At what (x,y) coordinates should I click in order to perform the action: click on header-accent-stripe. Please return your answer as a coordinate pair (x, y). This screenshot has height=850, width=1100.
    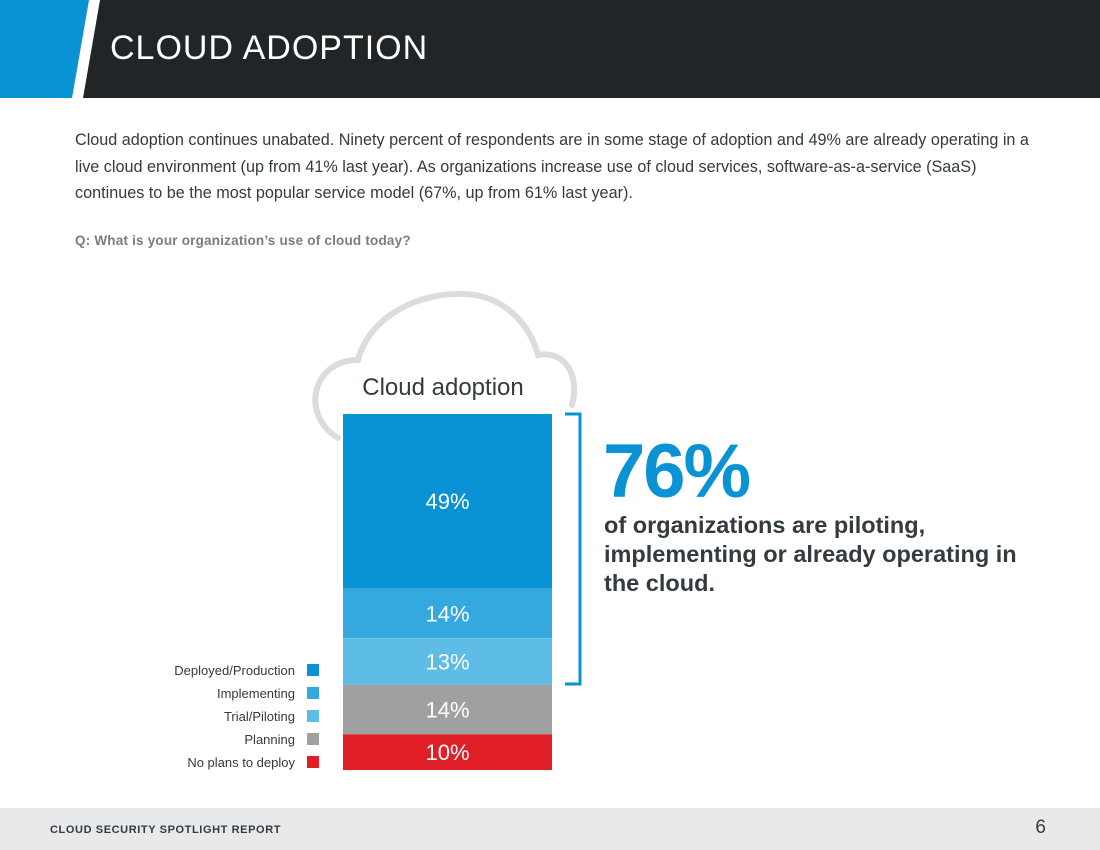
    Looking at the image, I should click on (50, 49).